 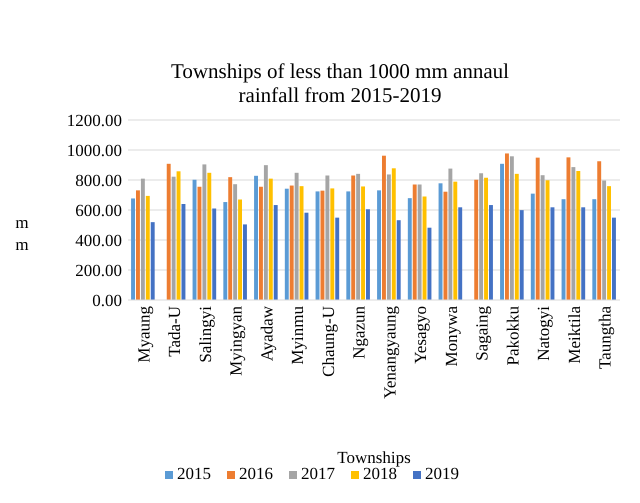 What do you see at coordinates (340, 83) in the screenshot?
I see `chart-title: Townships of less than 1000 mm annaul rainfall from 2015-2019` at bounding box center [340, 83].